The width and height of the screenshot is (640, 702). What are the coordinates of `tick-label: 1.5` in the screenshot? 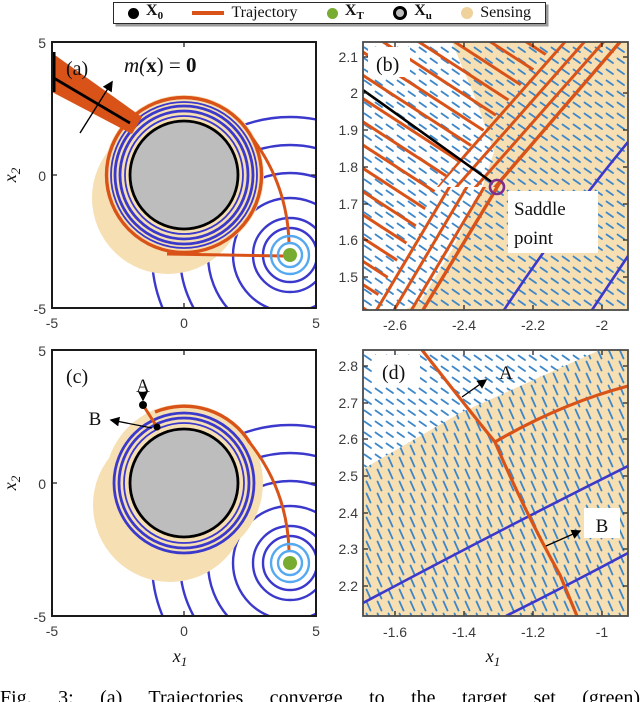 It's located at (349, 277).